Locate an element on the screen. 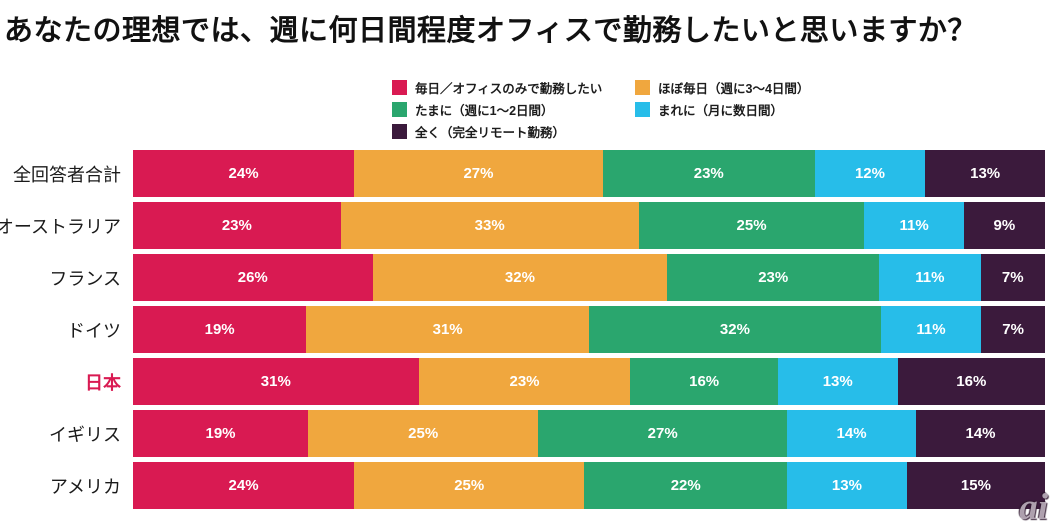 The image size is (1051, 526). row-bars: 31% 23% 16% 13% 16% is located at coordinates (589, 381).